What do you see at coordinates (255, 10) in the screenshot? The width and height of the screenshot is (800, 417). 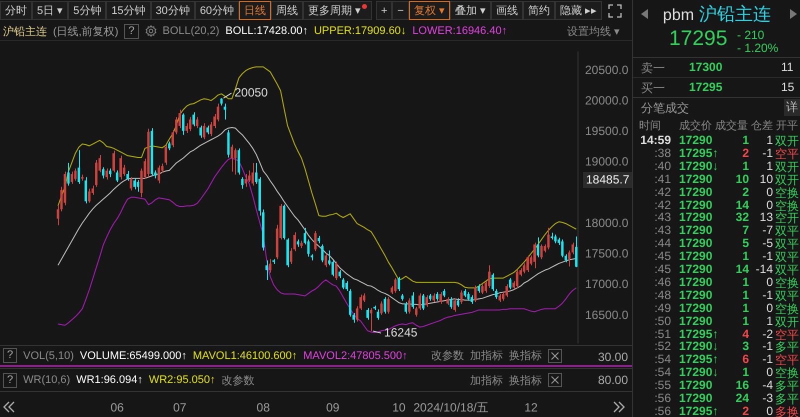 I see `text: 日线` at bounding box center [255, 10].